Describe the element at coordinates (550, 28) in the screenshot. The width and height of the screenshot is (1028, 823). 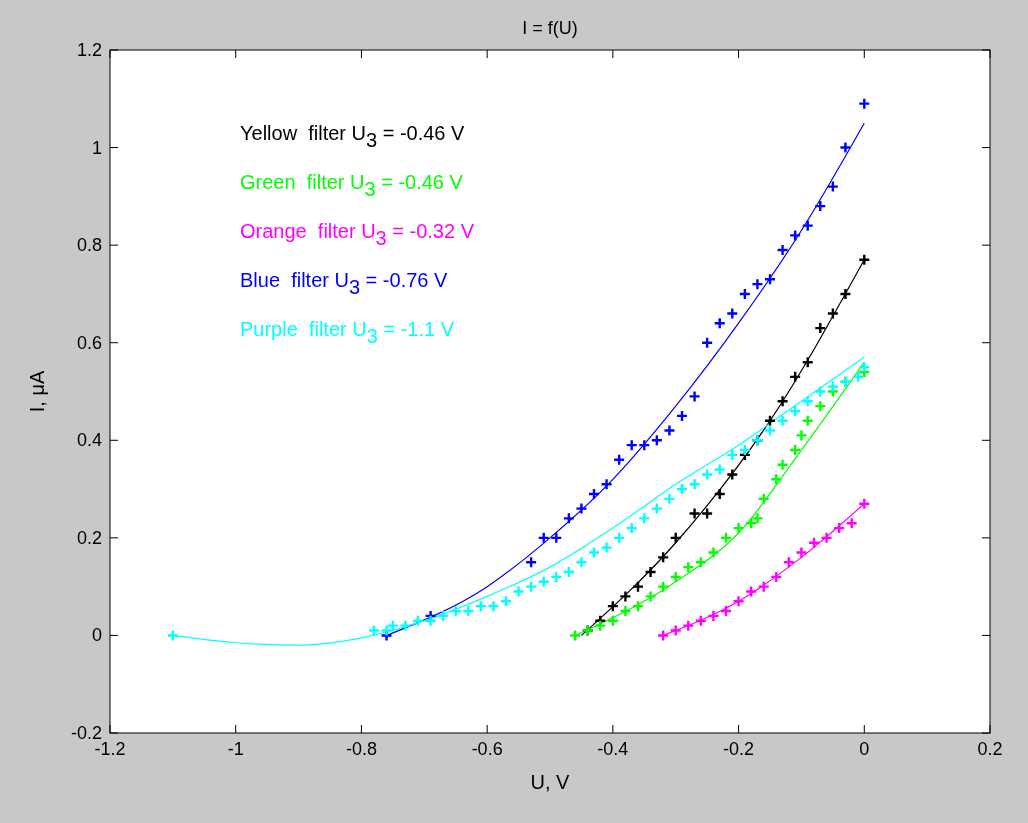
I see `chart-title: I = f(U)` at that location.